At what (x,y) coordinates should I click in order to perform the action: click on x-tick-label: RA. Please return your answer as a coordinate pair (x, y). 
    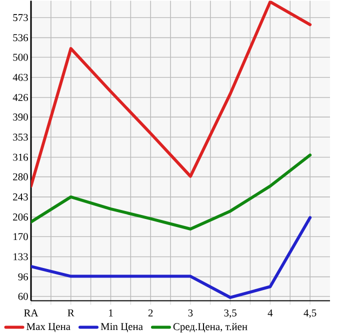
    Looking at the image, I should click on (31, 313).